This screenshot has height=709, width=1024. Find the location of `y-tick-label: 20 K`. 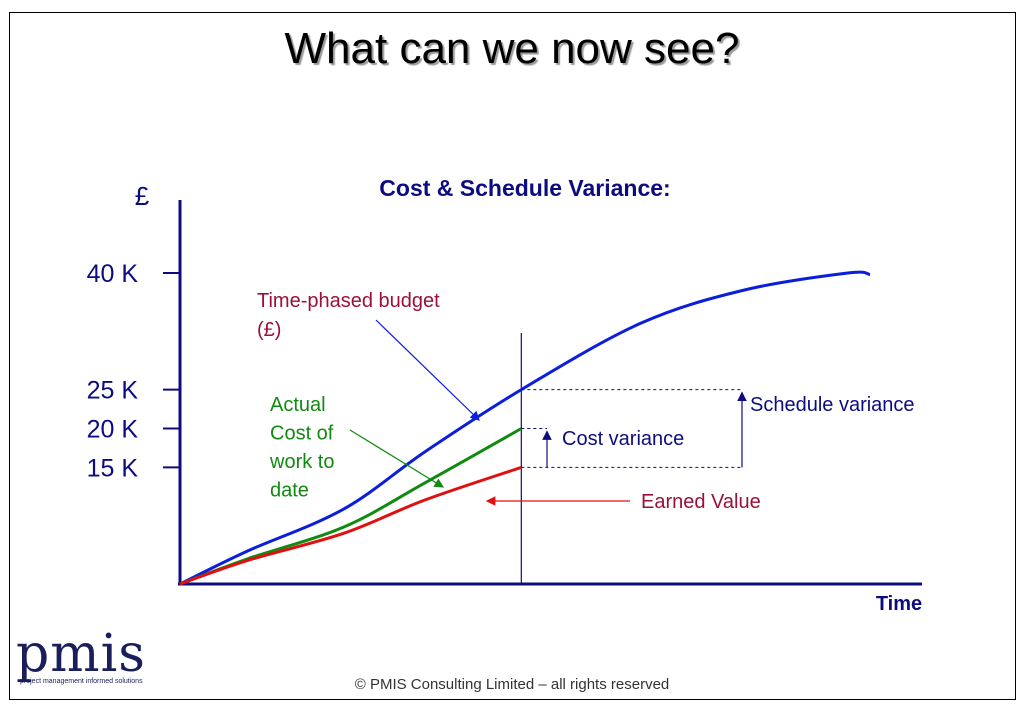

y-tick-label: 20 K is located at coordinates (113, 430).